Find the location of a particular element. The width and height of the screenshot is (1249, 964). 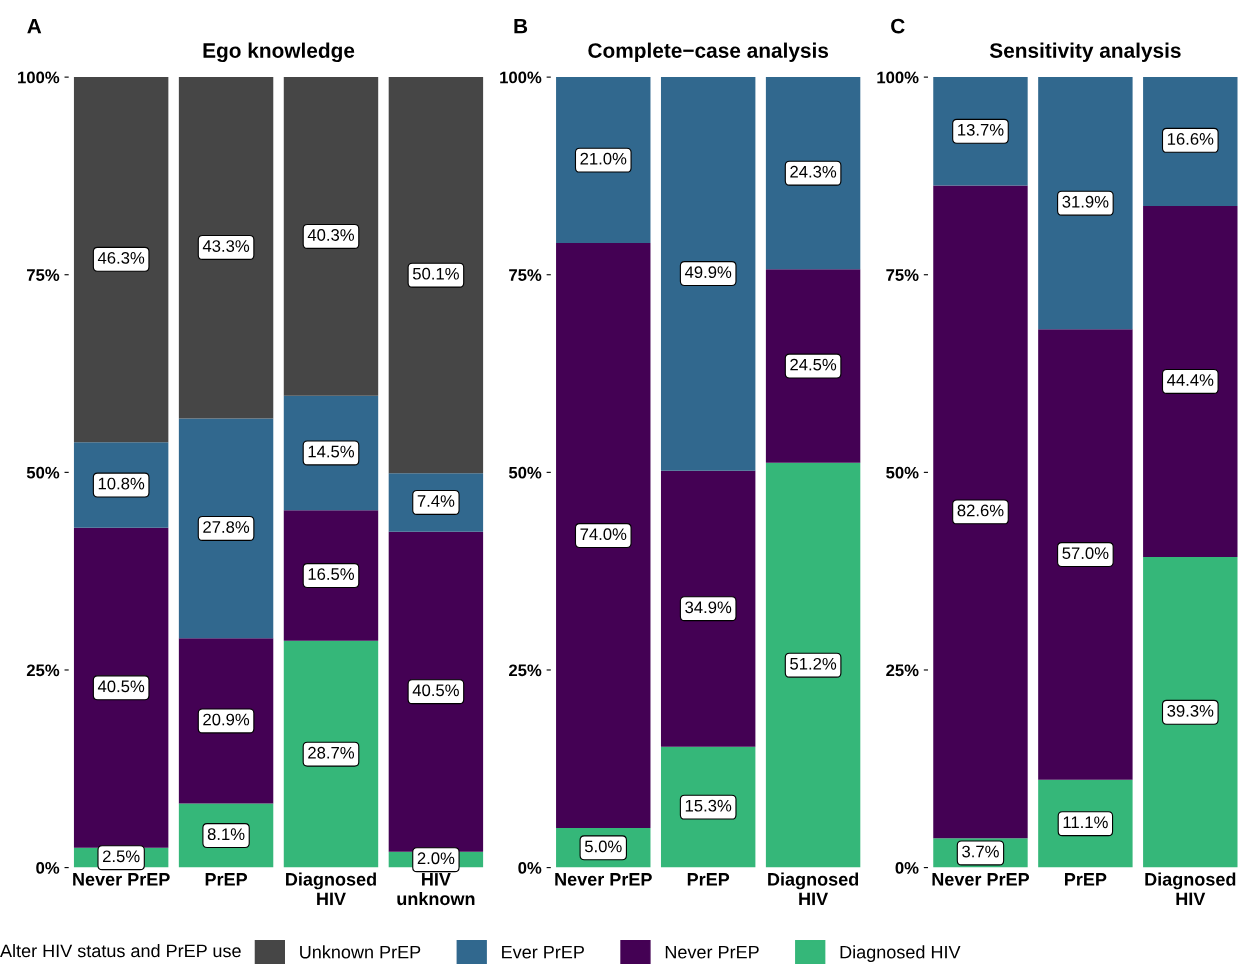

data-label: 7.4% is located at coordinates (436, 501).